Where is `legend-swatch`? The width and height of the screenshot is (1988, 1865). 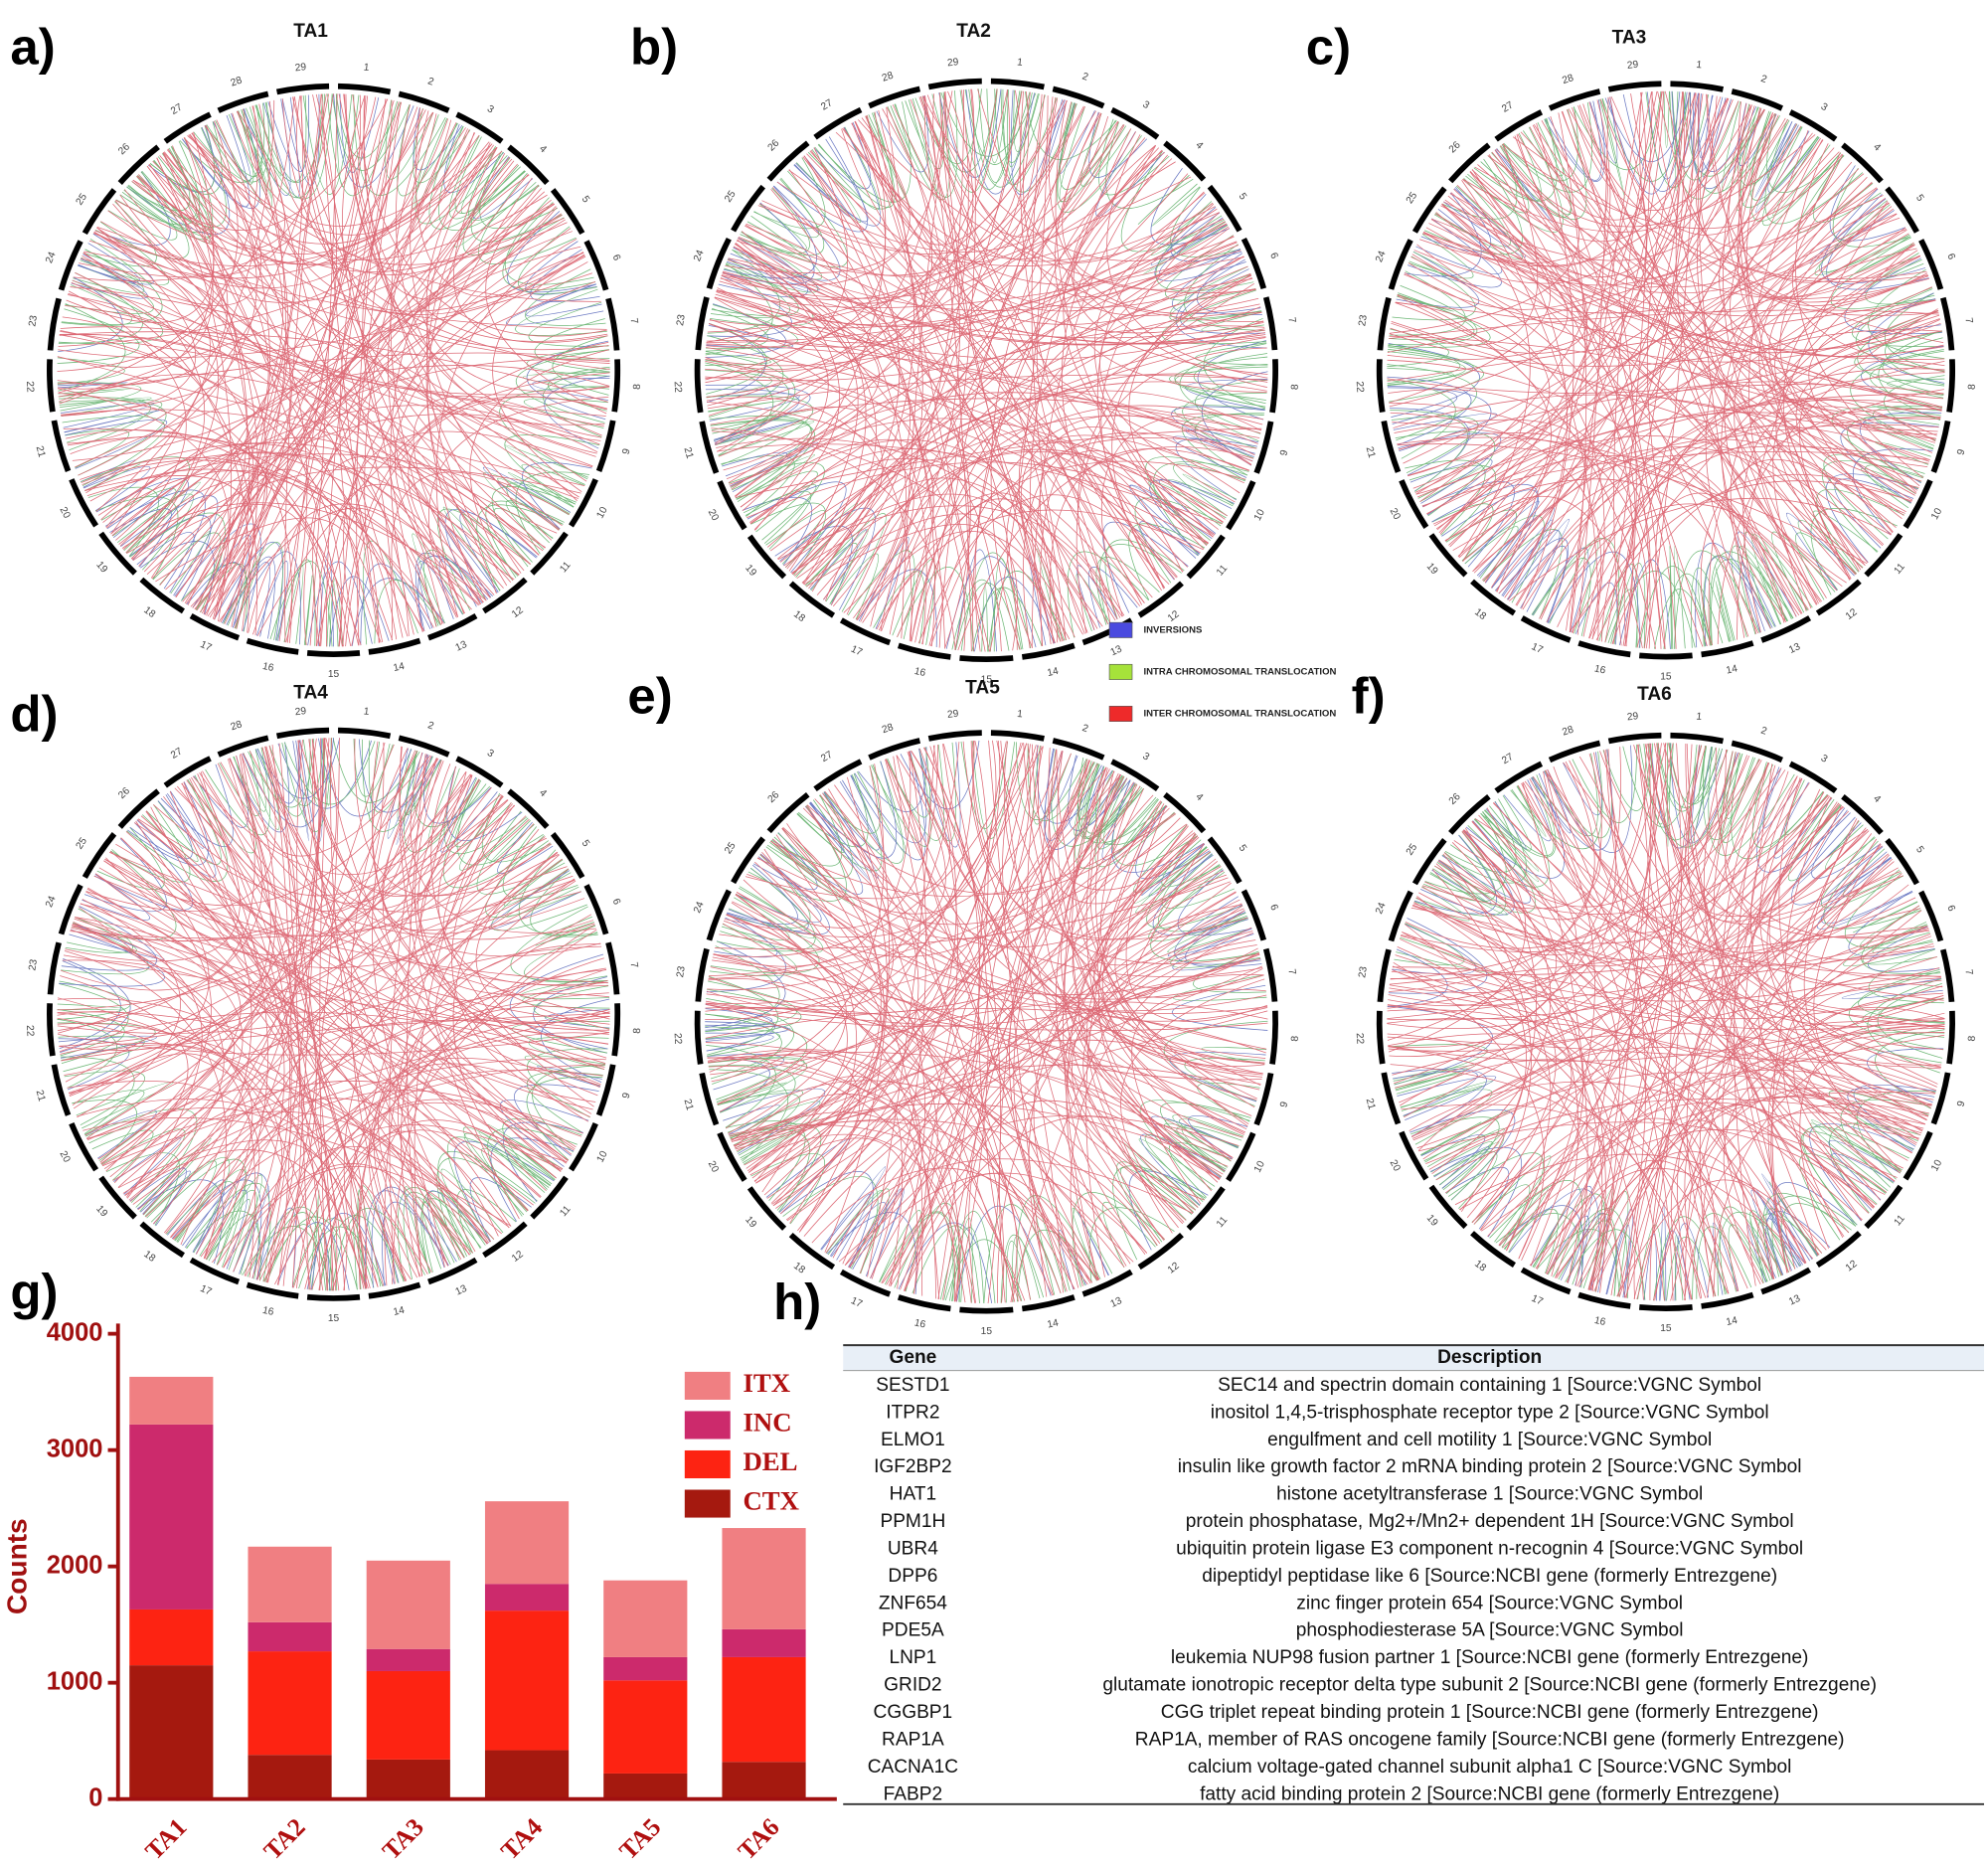 legend-swatch is located at coordinates (707, 1425).